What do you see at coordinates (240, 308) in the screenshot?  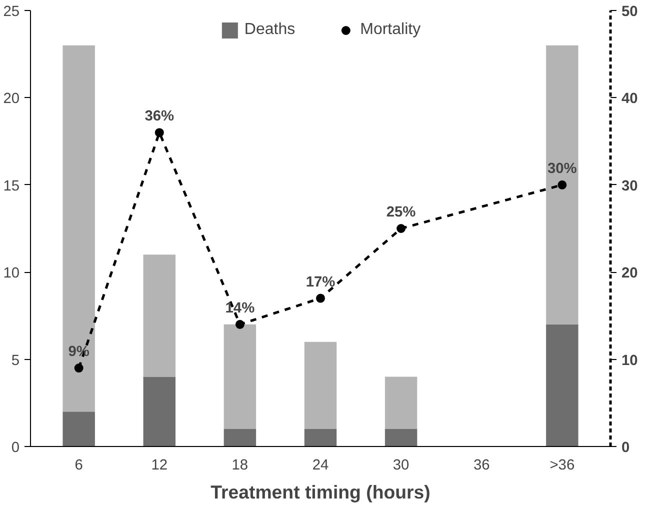 I see `data-label: 14%` at bounding box center [240, 308].